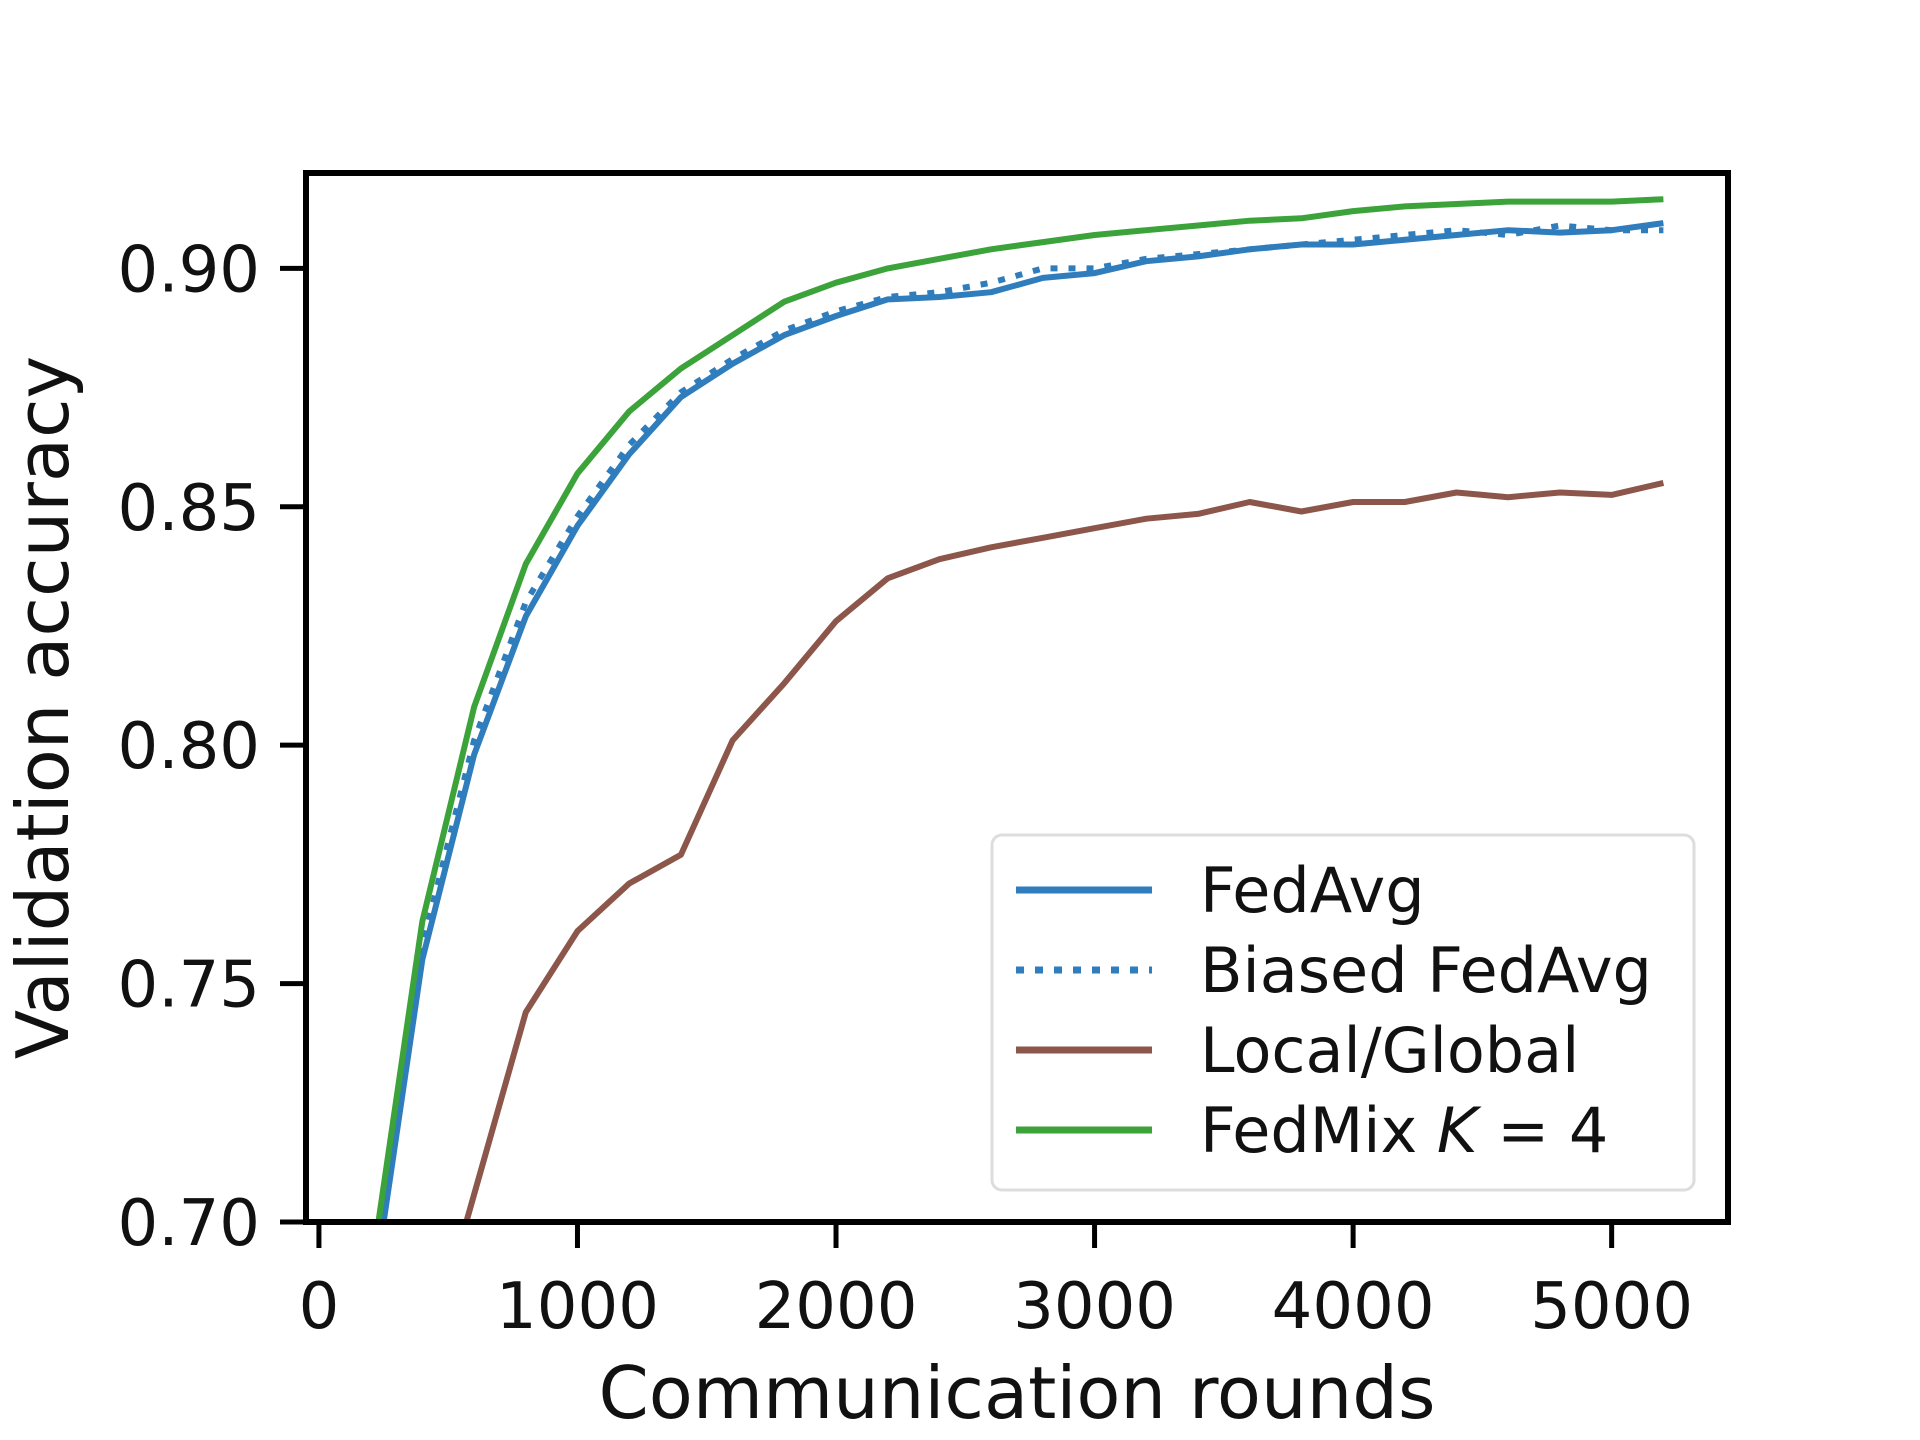 The height and width of the screenshot is (1440, 1920). What do you see at coordinates (1389, 1050) in the screenshot?
I see `legend-label: Local/Global` at bounding box center [1389, 1050].